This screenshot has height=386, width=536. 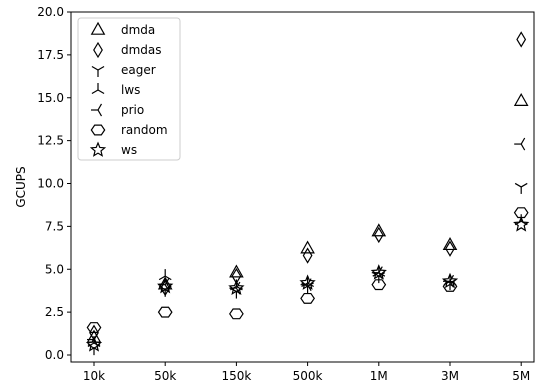 I want to click on y-tick-label: 2.5, so click(x=54, y=312).